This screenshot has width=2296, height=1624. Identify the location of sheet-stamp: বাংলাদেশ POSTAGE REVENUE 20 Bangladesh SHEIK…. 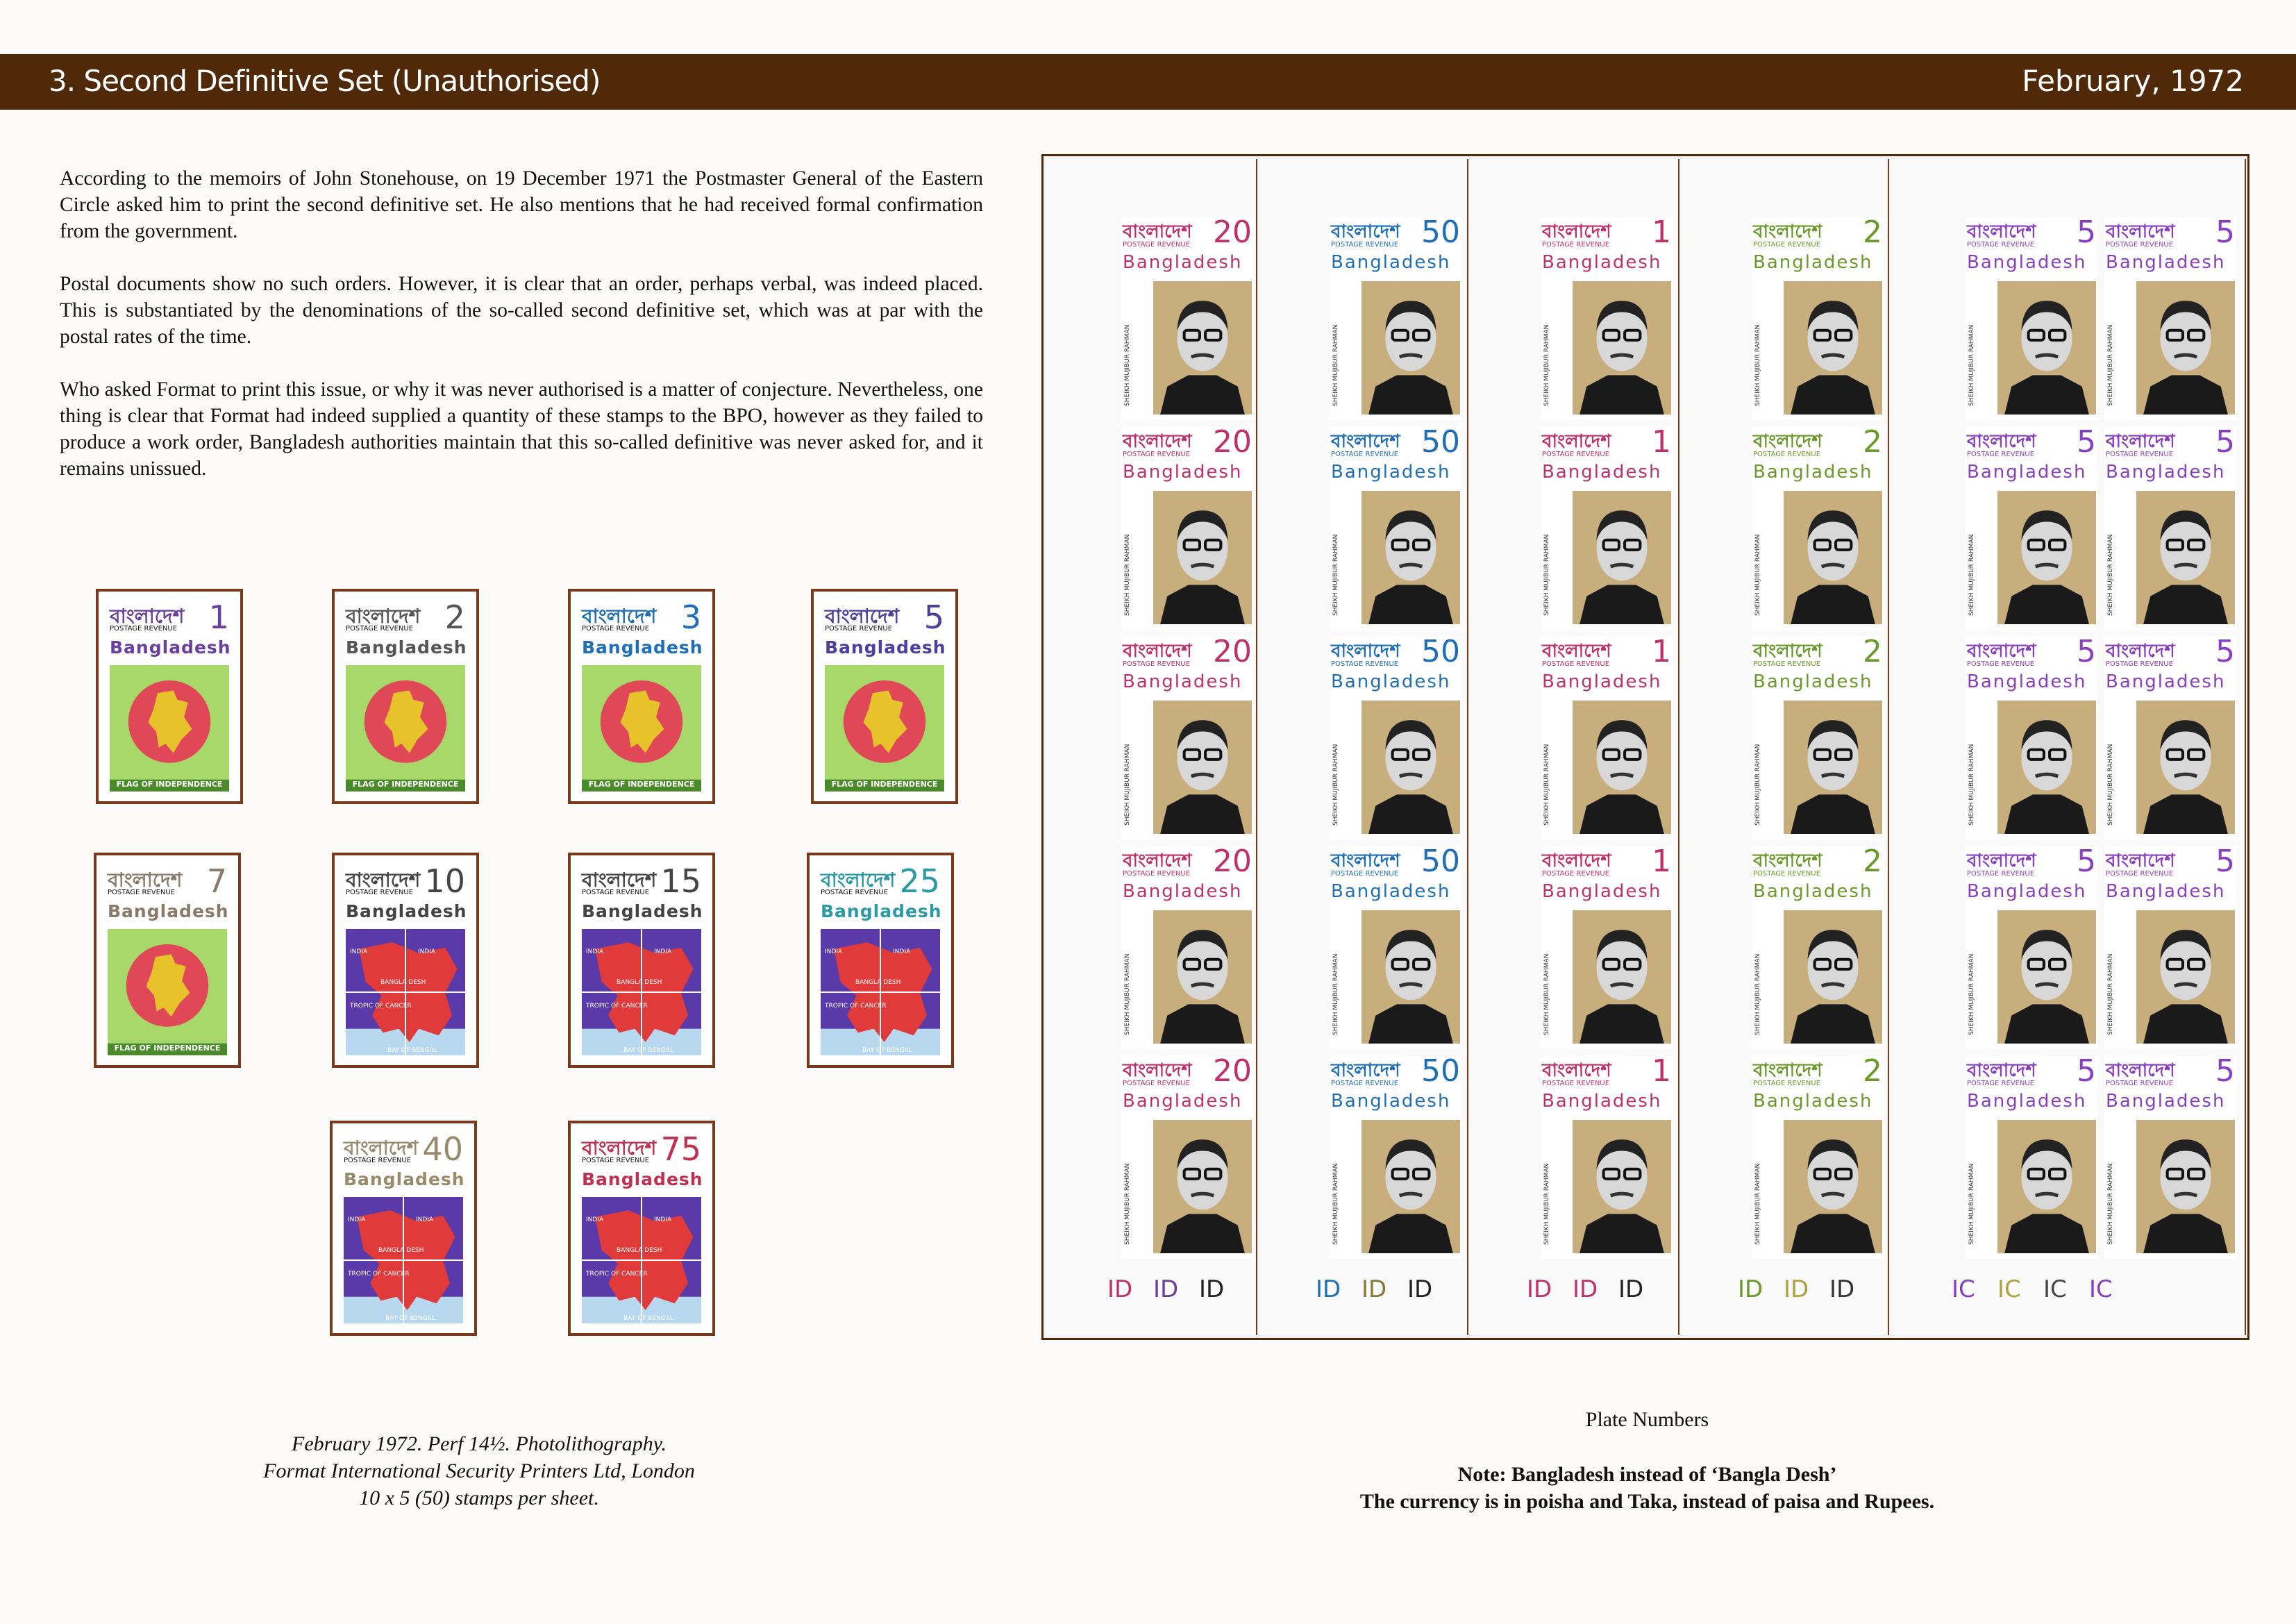
(1187, 528).